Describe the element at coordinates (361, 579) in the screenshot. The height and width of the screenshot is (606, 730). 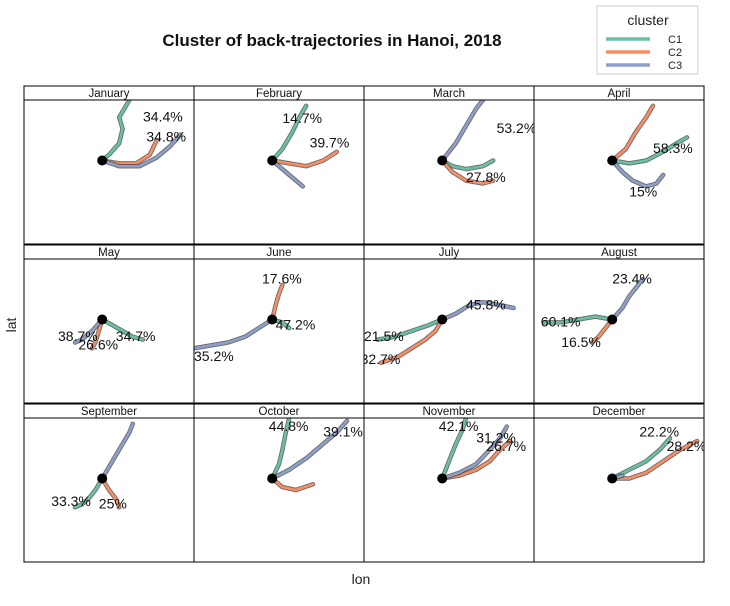
I see `x-axis-label: lon` at that location.